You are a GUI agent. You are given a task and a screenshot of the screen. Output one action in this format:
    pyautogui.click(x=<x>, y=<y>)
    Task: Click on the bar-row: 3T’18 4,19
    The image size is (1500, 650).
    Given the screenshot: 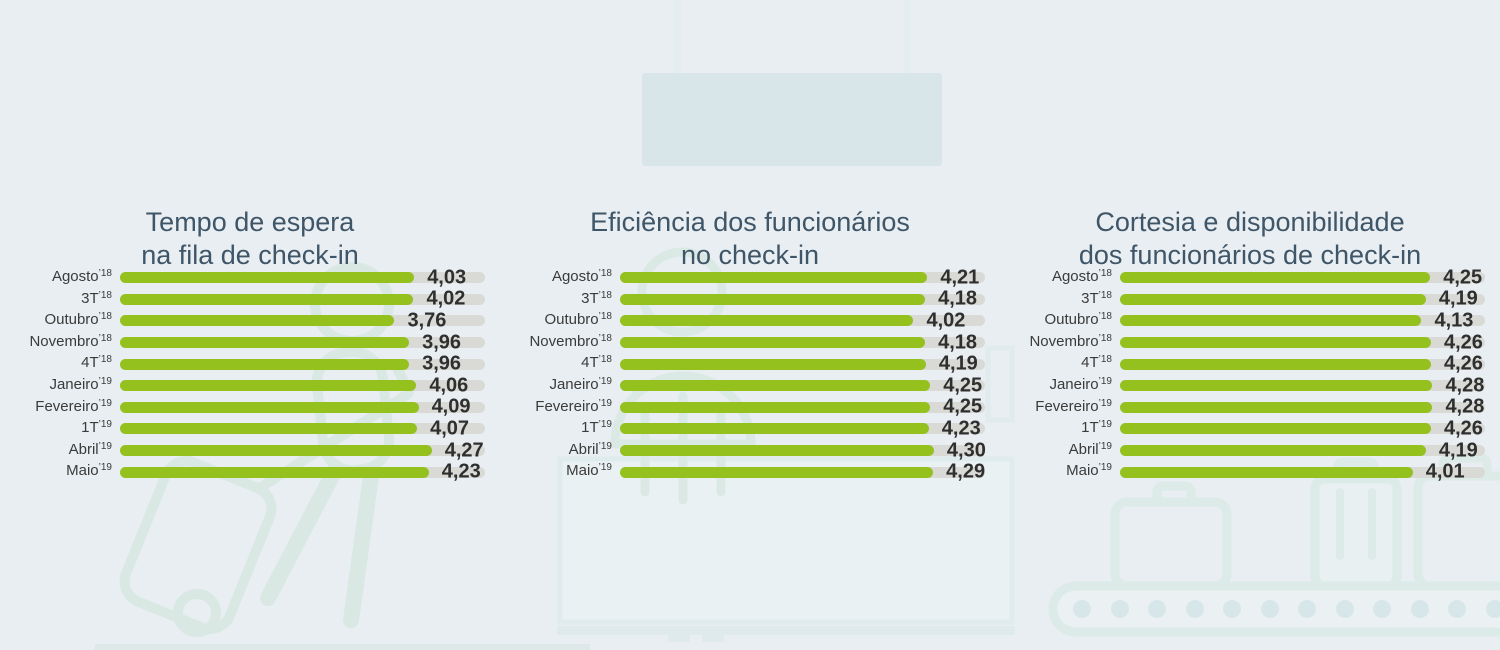 What is the action you would take?
    pyautogui.click(x=1250, y=299)
    